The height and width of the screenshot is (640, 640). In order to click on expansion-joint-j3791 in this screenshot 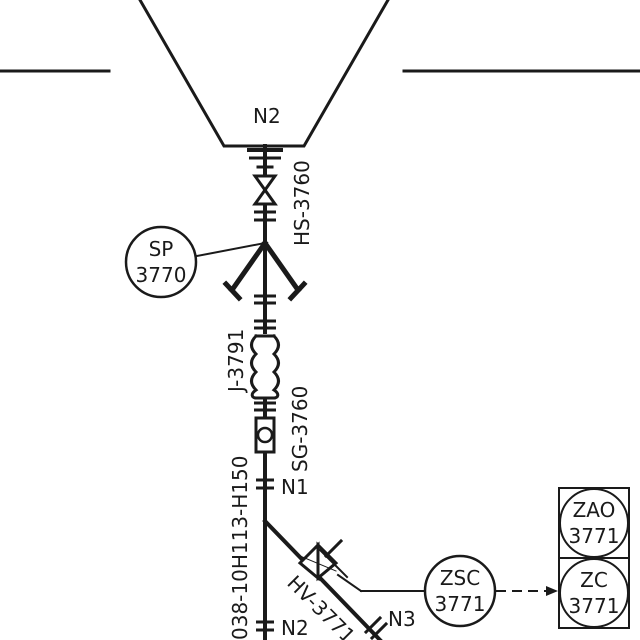, I will do `click(265, 366)`.